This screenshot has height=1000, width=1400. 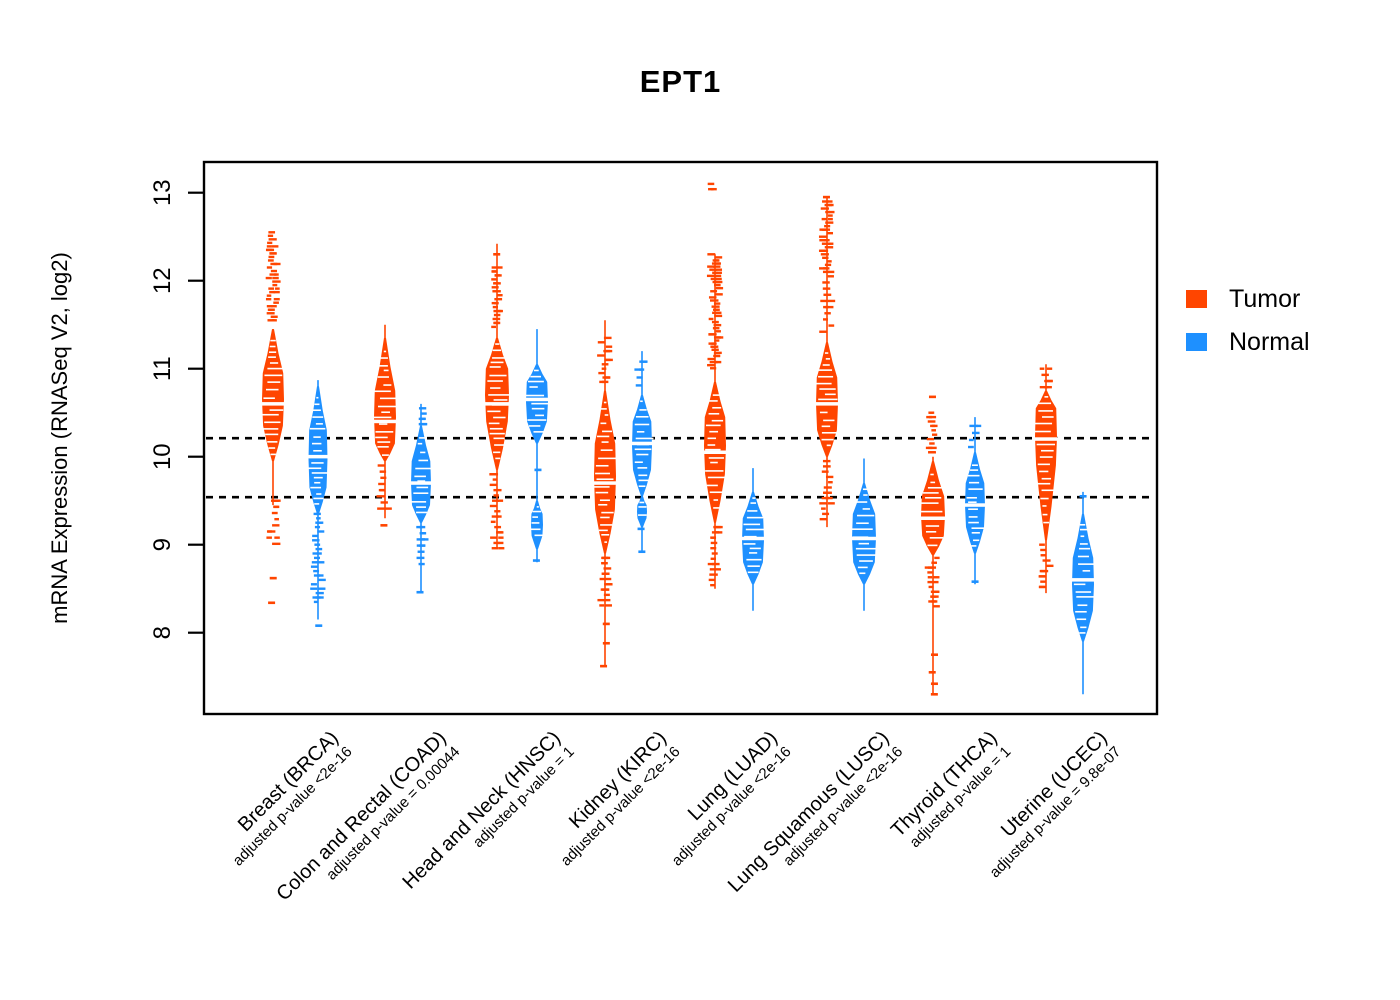 I want to click on legend: Tumor Normal, so click(x=1248, y=328).